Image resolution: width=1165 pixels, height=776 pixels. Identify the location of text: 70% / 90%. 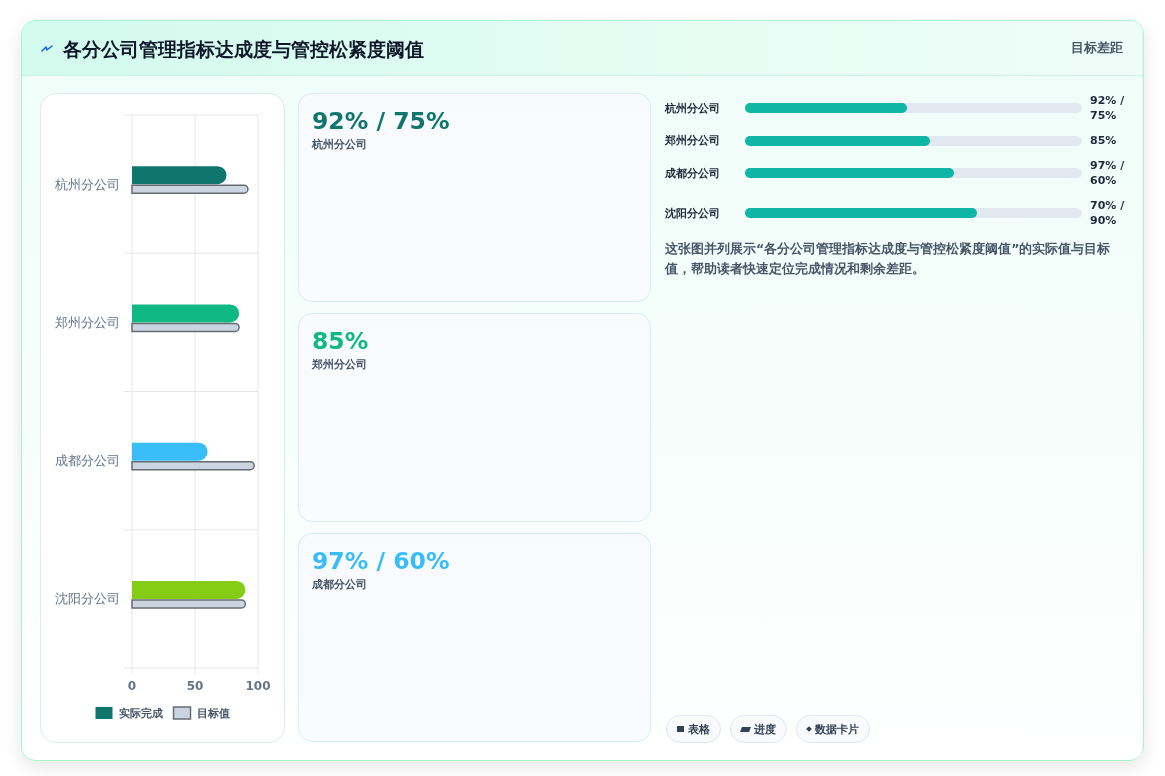
(1108, 213).